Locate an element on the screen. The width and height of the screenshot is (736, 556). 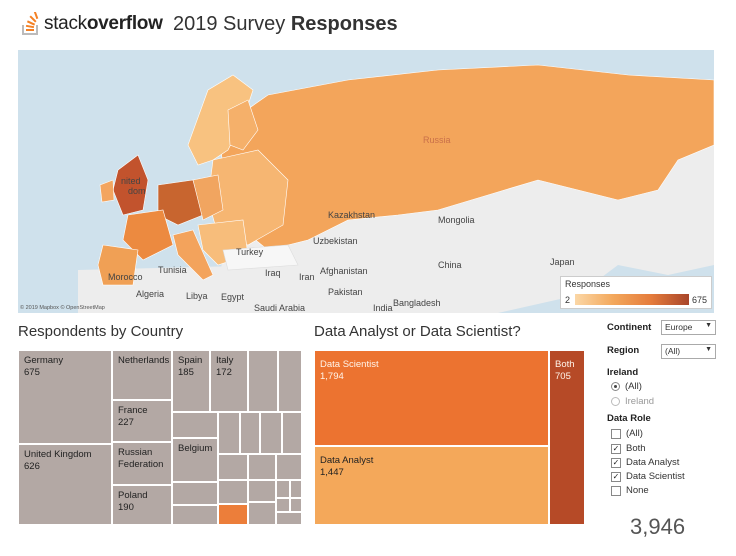
turkey-region is located at coordinates (260, 257).